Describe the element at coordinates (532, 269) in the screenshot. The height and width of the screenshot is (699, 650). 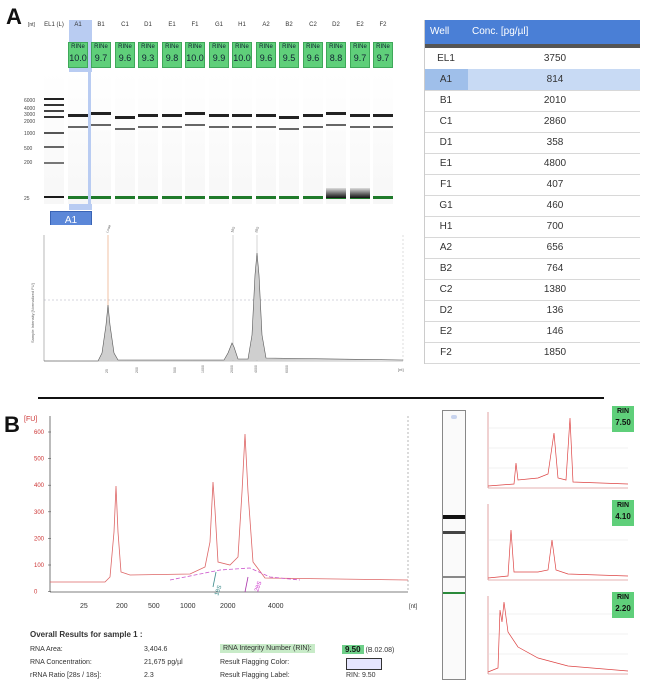
I see `table-row: B2 764` at that location.